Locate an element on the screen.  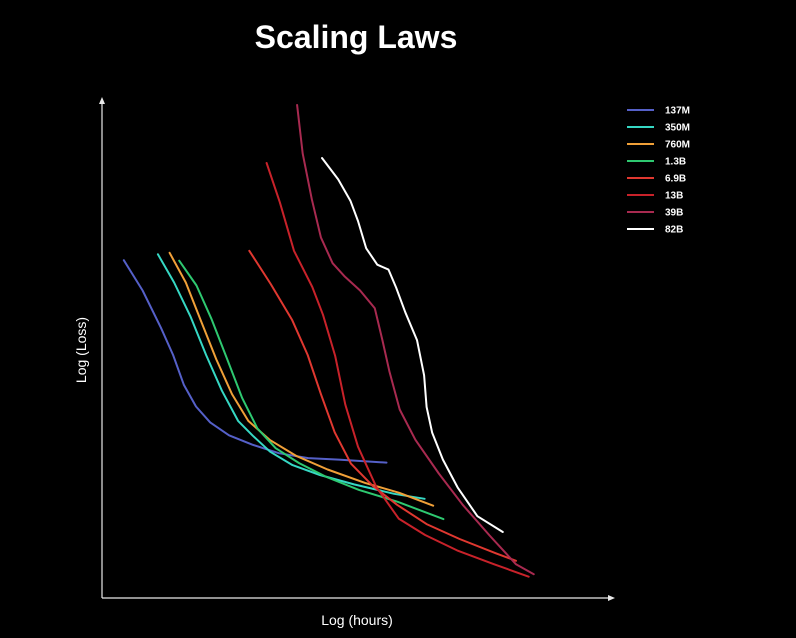
legend-label: 39B is located at coordinates (674, 213).